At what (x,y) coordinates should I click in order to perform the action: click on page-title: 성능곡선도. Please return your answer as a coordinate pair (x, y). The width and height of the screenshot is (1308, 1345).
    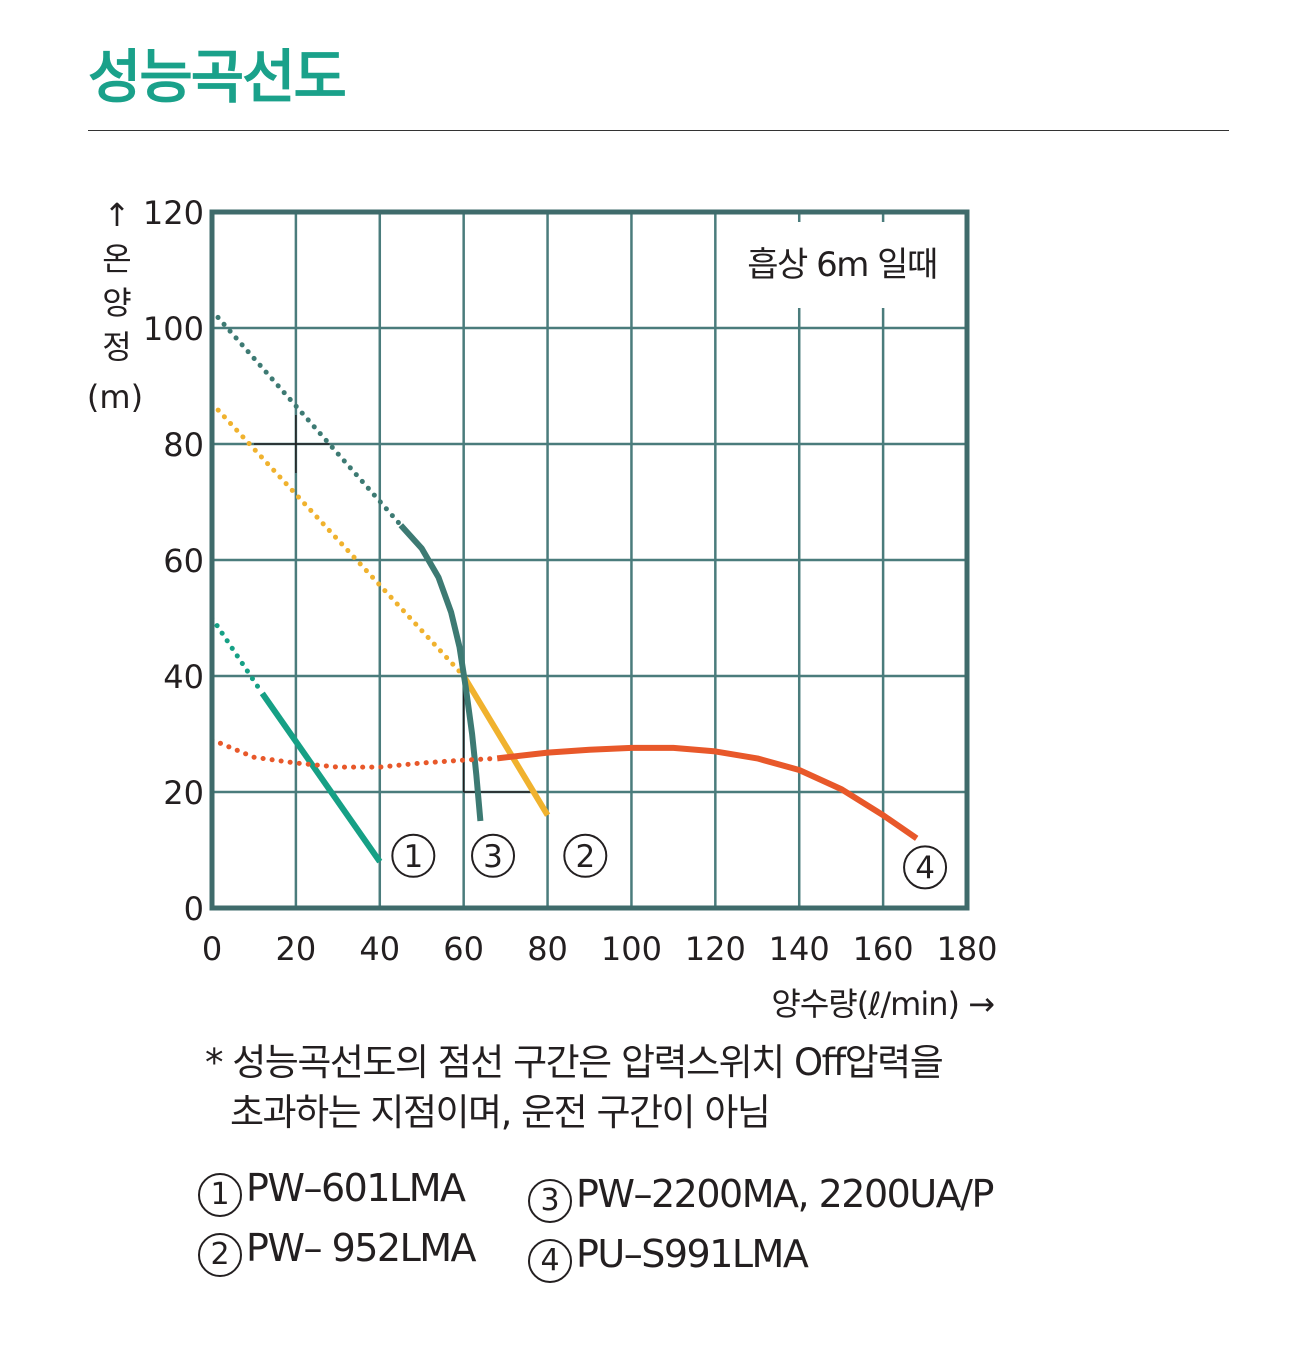
    Looking at the image, I should click on (217, 77).